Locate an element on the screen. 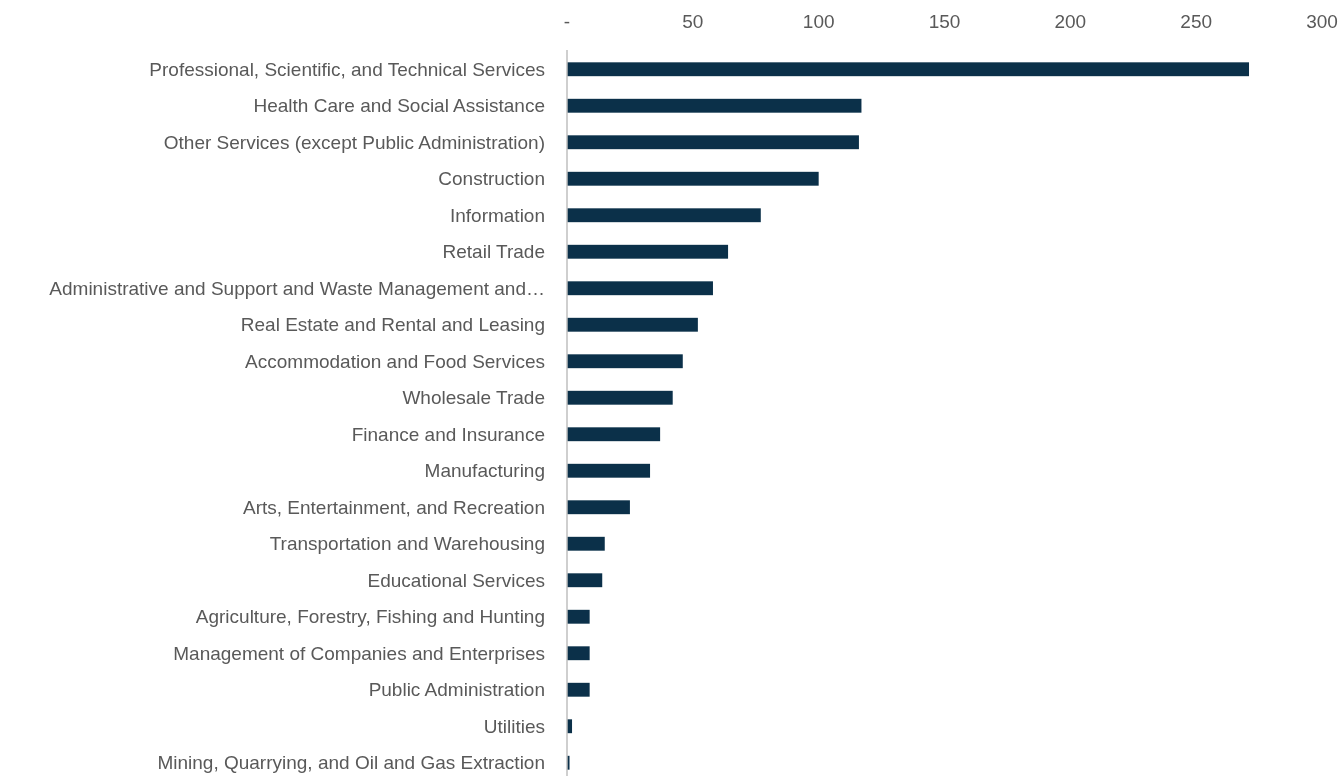 Image resolution: width=1343 pixels, height=776 pixels. y-tick-label: Professional, Scientific, and Technical Services is located at coordinates (347, 69).